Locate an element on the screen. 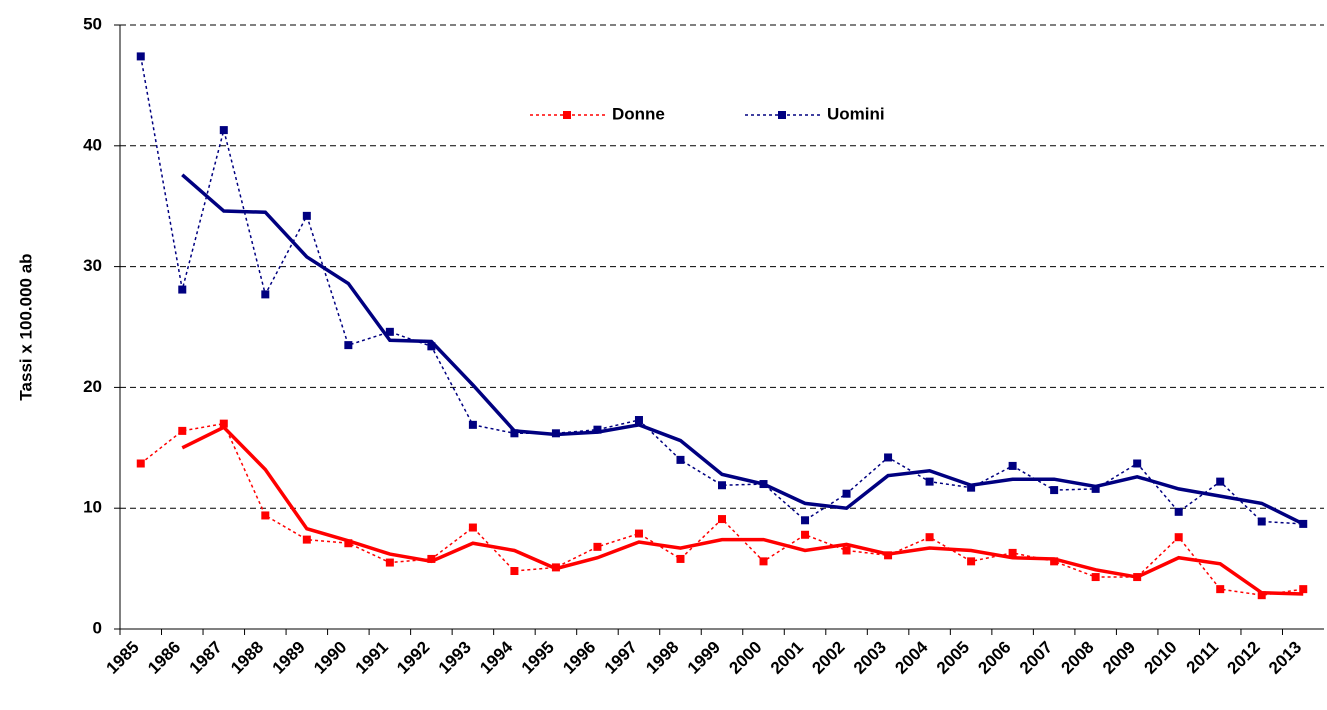  y-axis-label: Tassi x 100.000 ab is located at coordinates (25, 326).